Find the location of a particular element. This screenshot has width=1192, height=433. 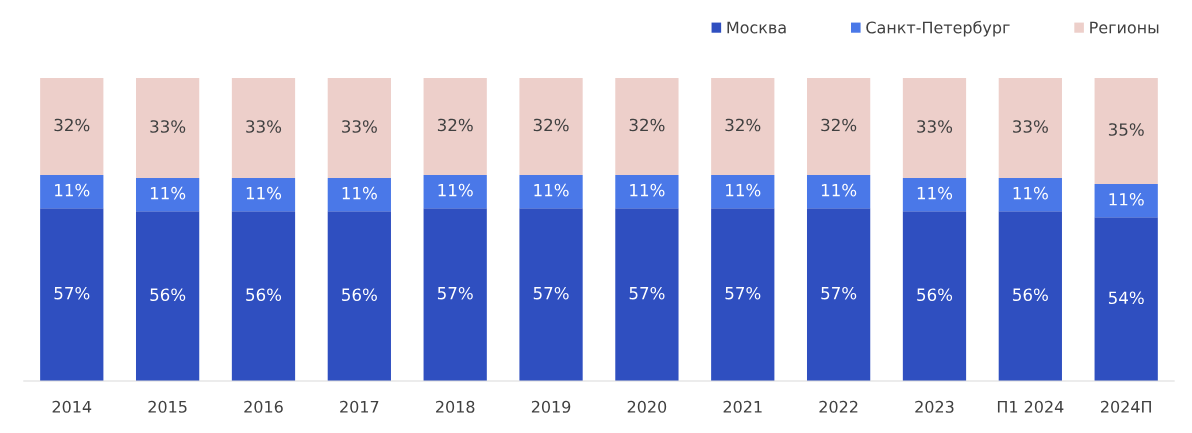

x-tick-label: 2015 is located at coordinates (167, 406).